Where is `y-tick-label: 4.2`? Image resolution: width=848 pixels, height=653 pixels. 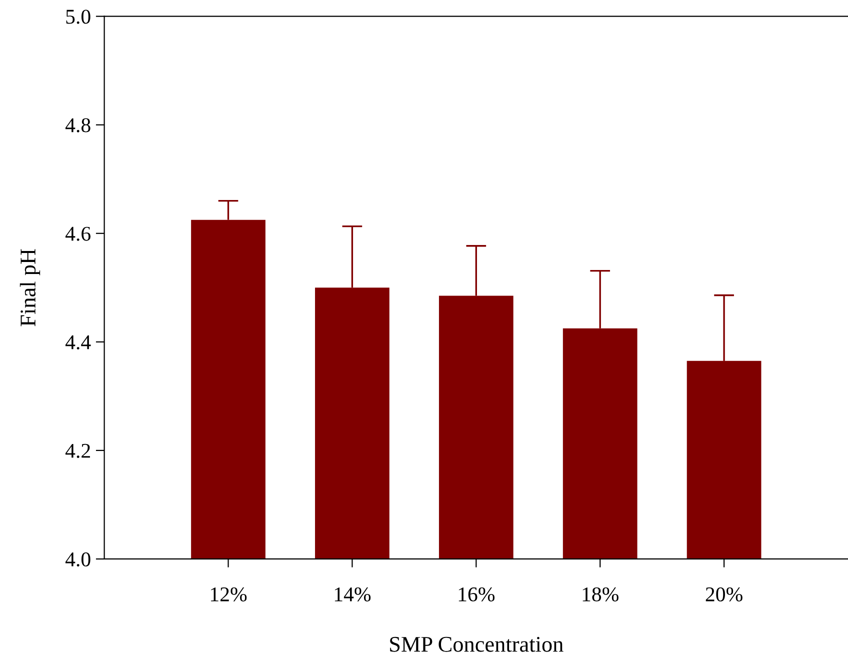
y-tick-label: 4.2 is located at coordinates (77, 451).